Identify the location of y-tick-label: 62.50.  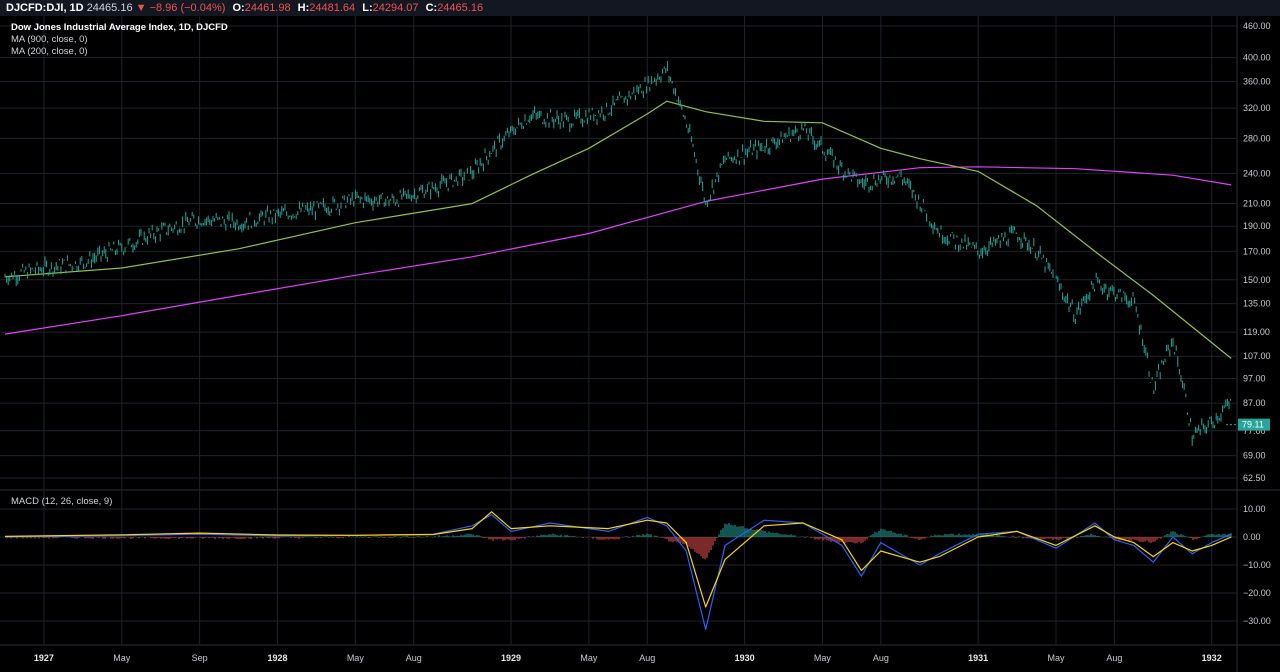
(1254, 478).